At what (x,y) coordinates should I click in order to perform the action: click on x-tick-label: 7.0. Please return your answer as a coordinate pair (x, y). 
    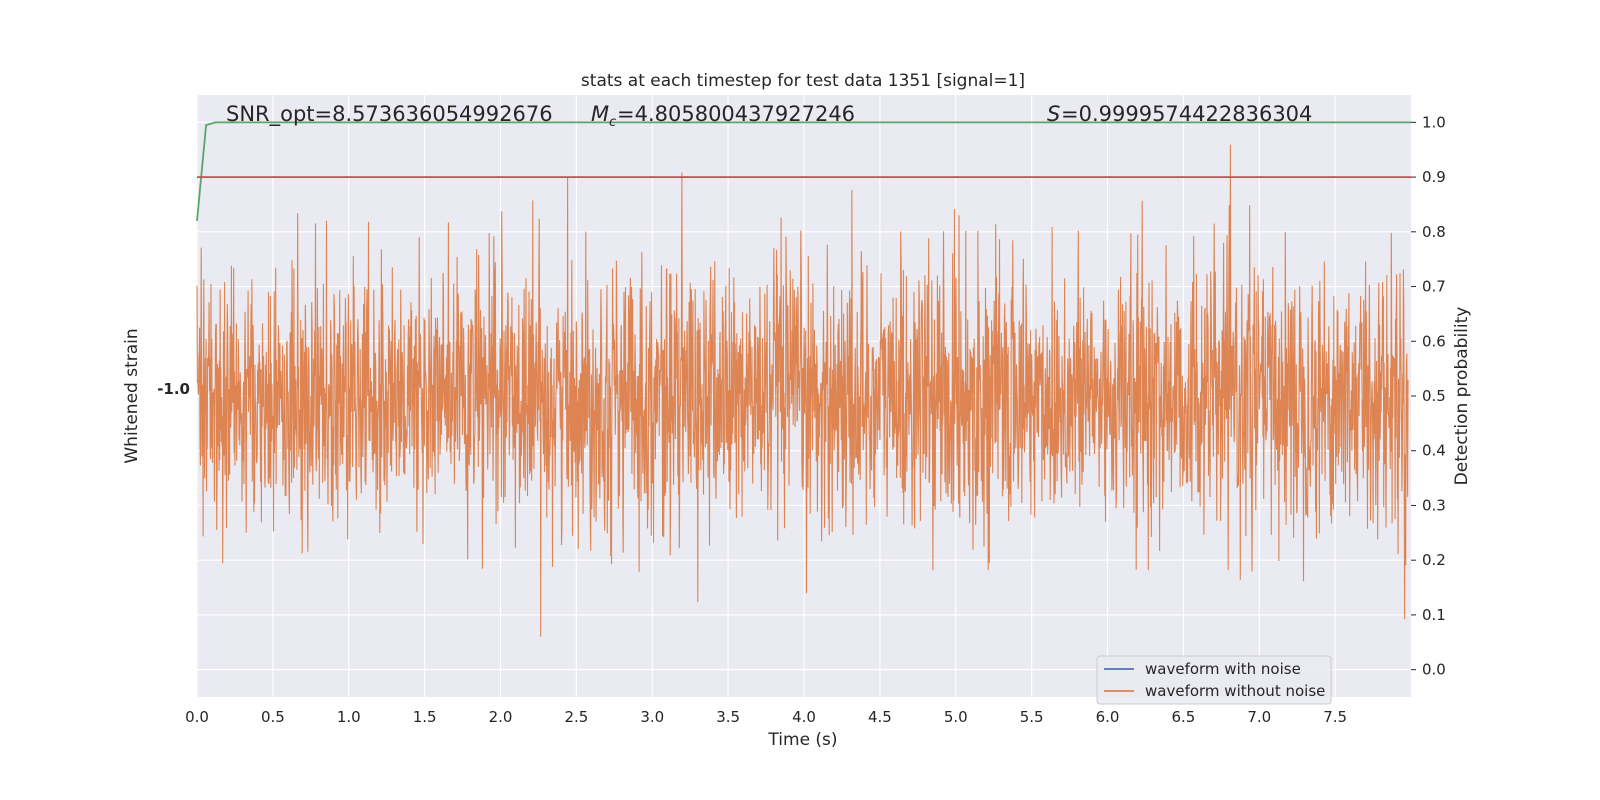
    Looking at the image, I should click on (1259, 717).